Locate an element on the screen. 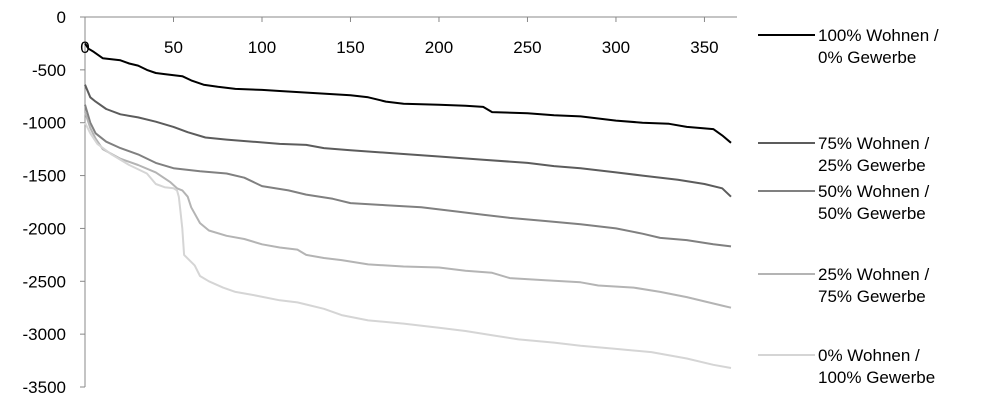 The width and height of the screenshot is (981, 402). x-tick-label: 50 is located at coordinates (173, 47).